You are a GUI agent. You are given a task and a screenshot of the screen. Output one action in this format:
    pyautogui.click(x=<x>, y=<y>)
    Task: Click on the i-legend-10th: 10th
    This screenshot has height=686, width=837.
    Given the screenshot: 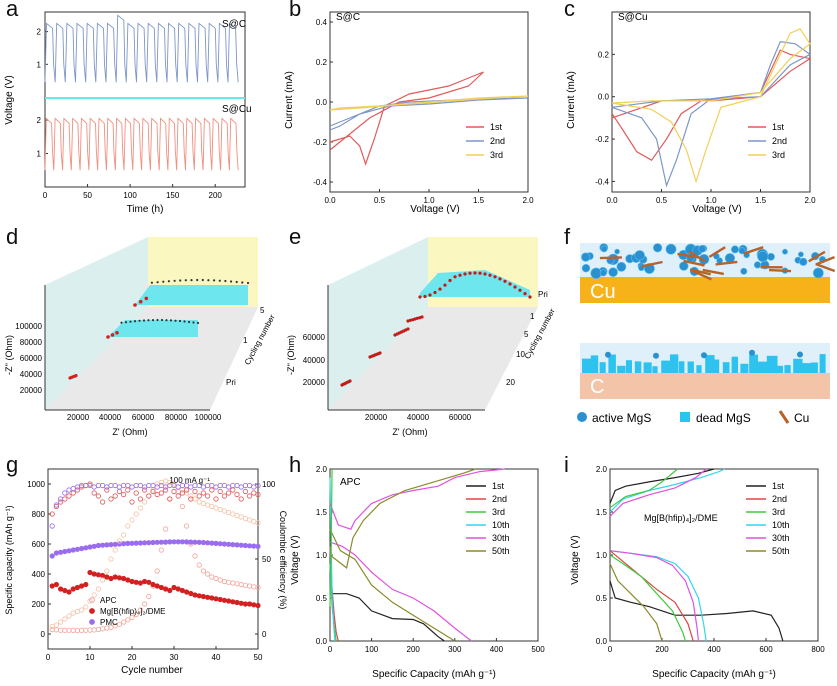 What is the action you would take?
    pyautogui.click(x=781, y=525)
    